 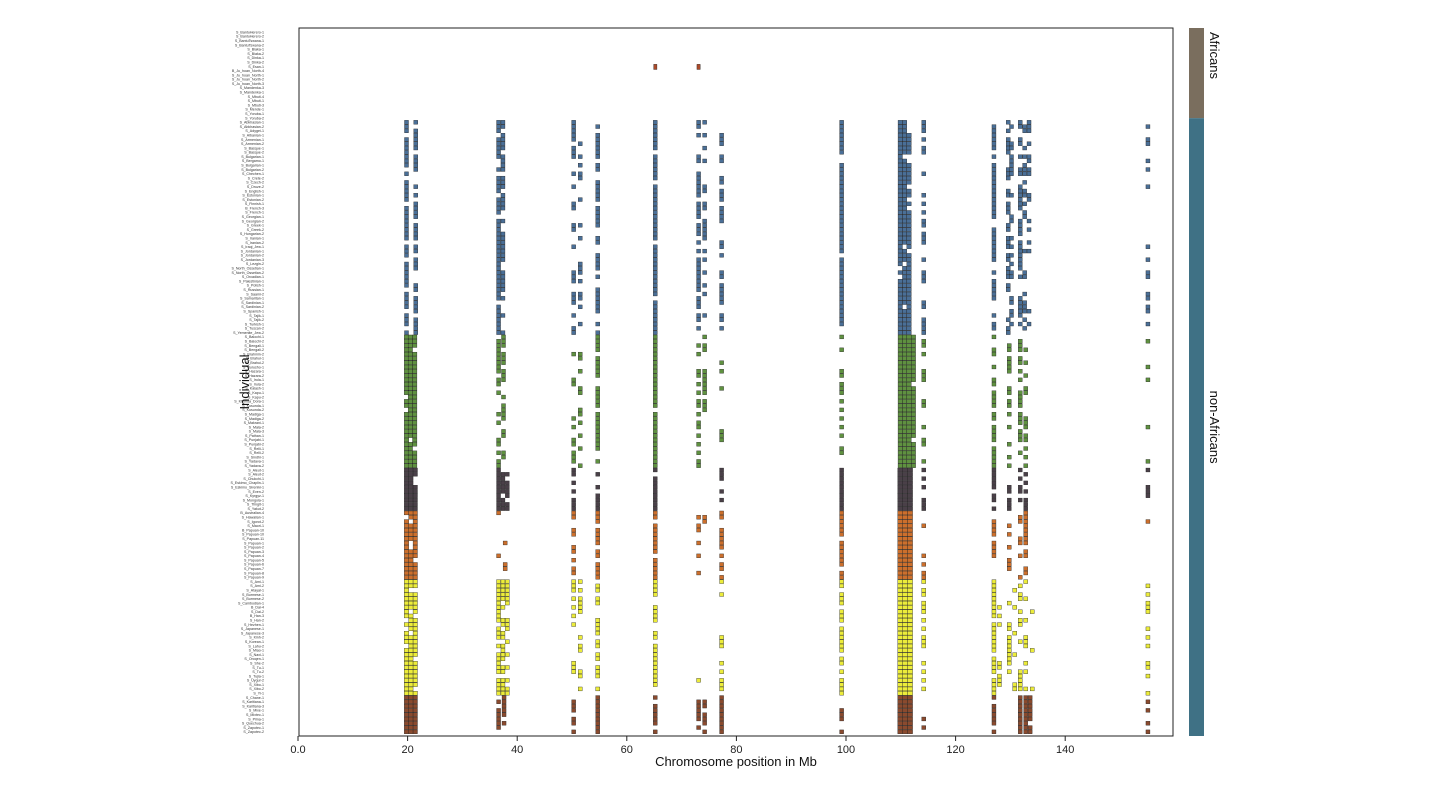 What do you see at coordinates (253, 311) in the screenshot?
I see `individual-label: S_Spanish-1` at bounding box center [253, 311].